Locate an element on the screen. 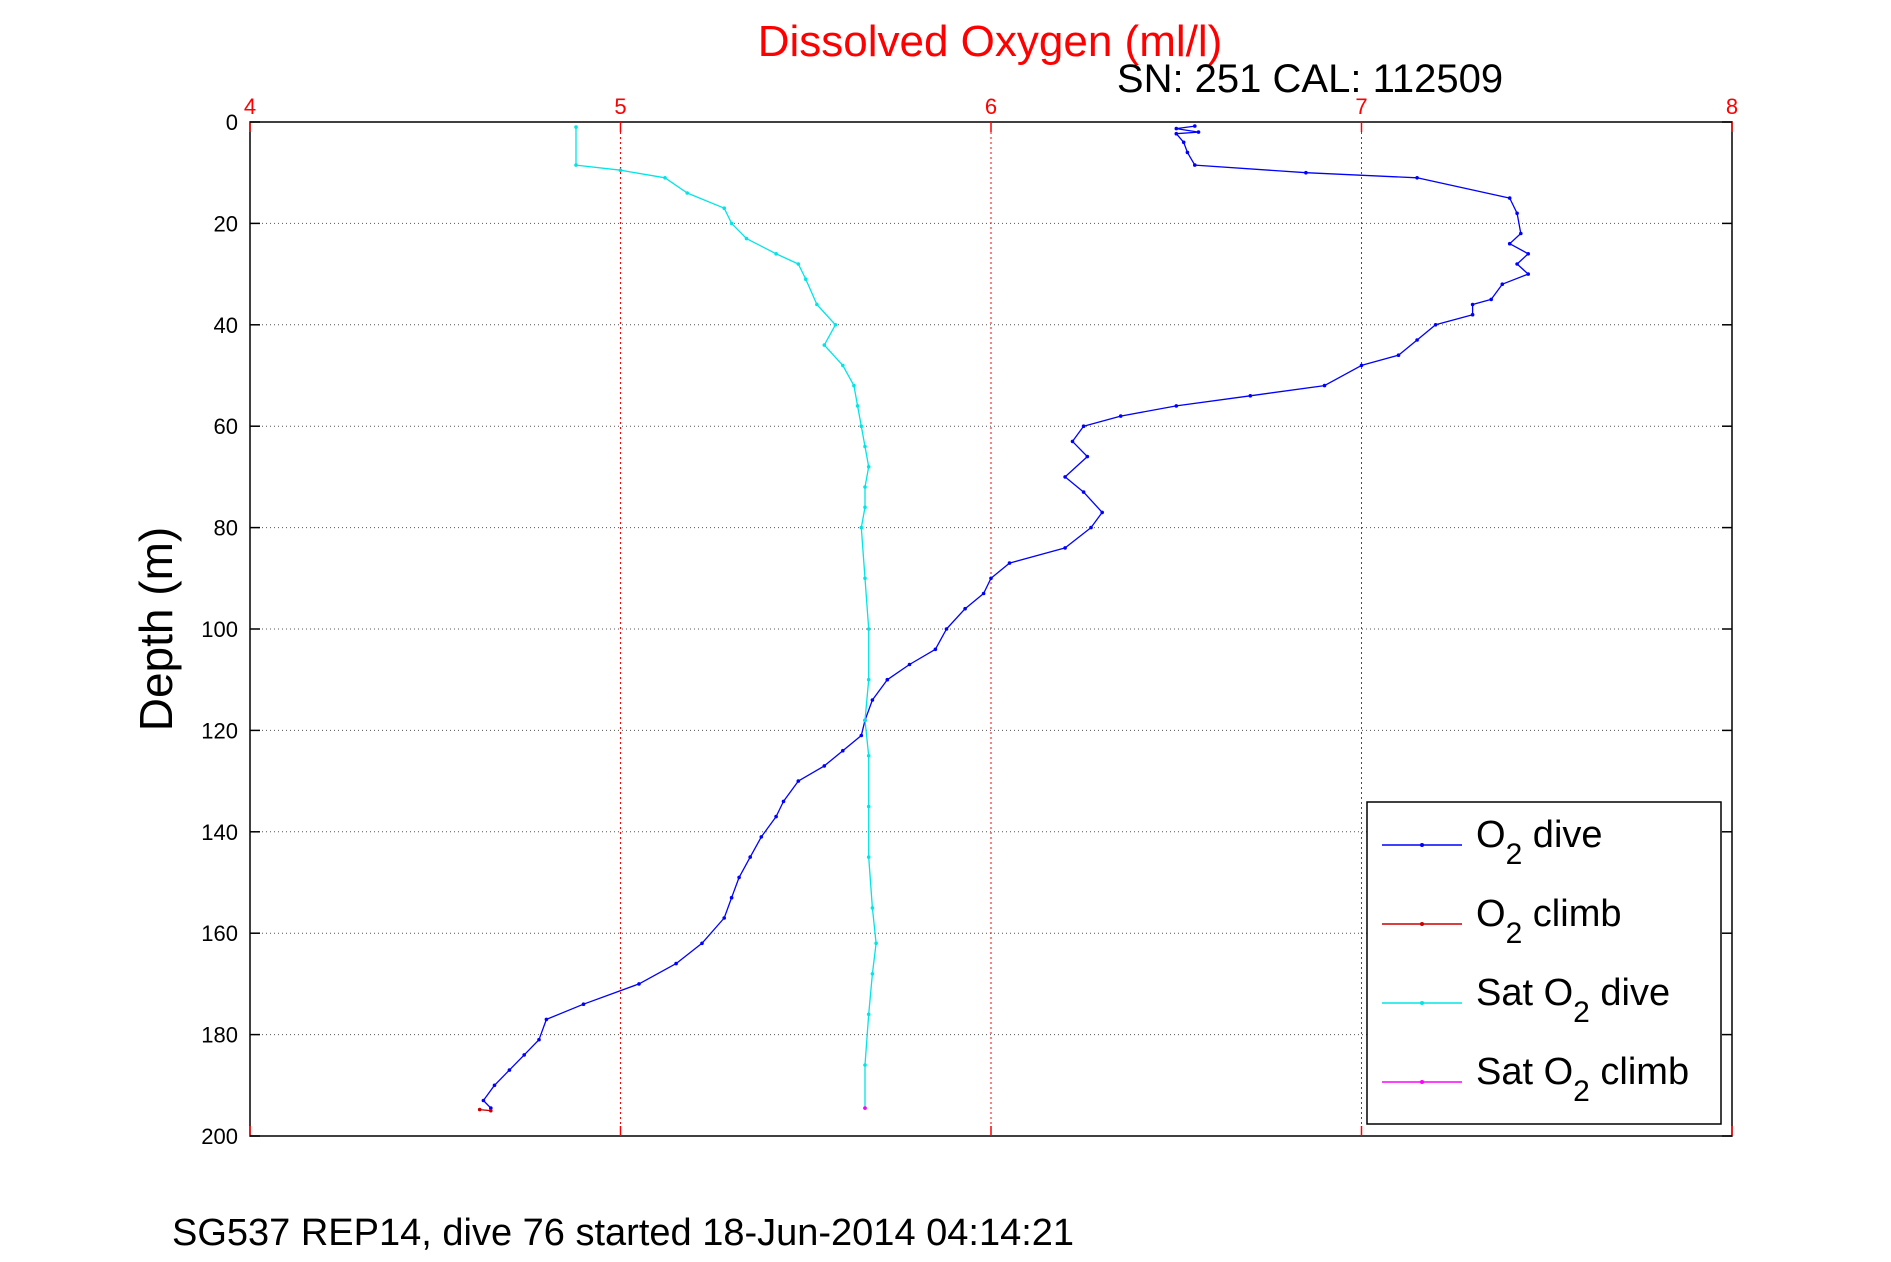  y-tick-label: 120 is located at coordinates (219, 730).